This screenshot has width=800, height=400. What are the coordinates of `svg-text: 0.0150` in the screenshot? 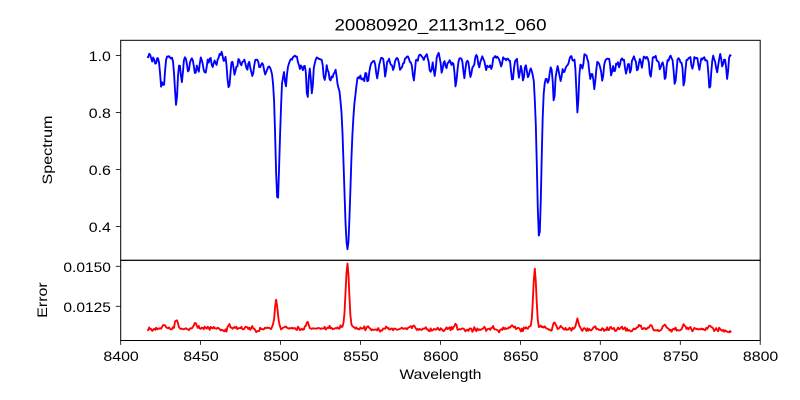 It's located at (87, 267).